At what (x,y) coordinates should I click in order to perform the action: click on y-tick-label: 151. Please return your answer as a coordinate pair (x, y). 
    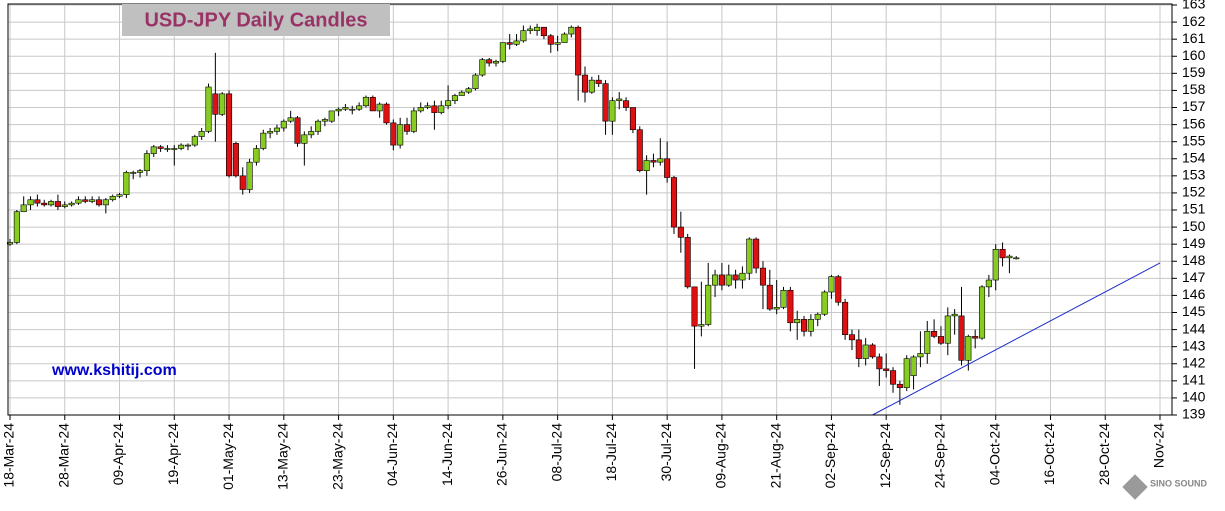
    Looking at the image, I should click on (1194, 209).